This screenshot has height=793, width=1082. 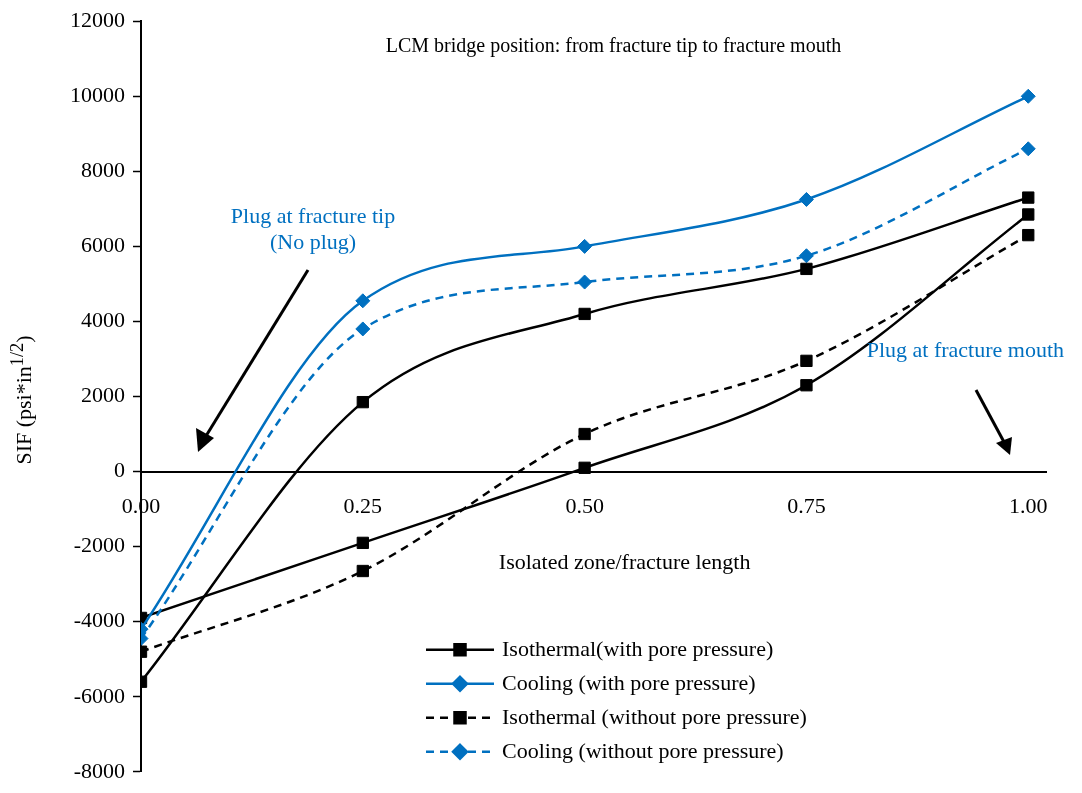 What do you see at coordinates (1028, 505) in the screenshot?
I see `x-tick-label: 1.00` at bounding box center [1028, 505].